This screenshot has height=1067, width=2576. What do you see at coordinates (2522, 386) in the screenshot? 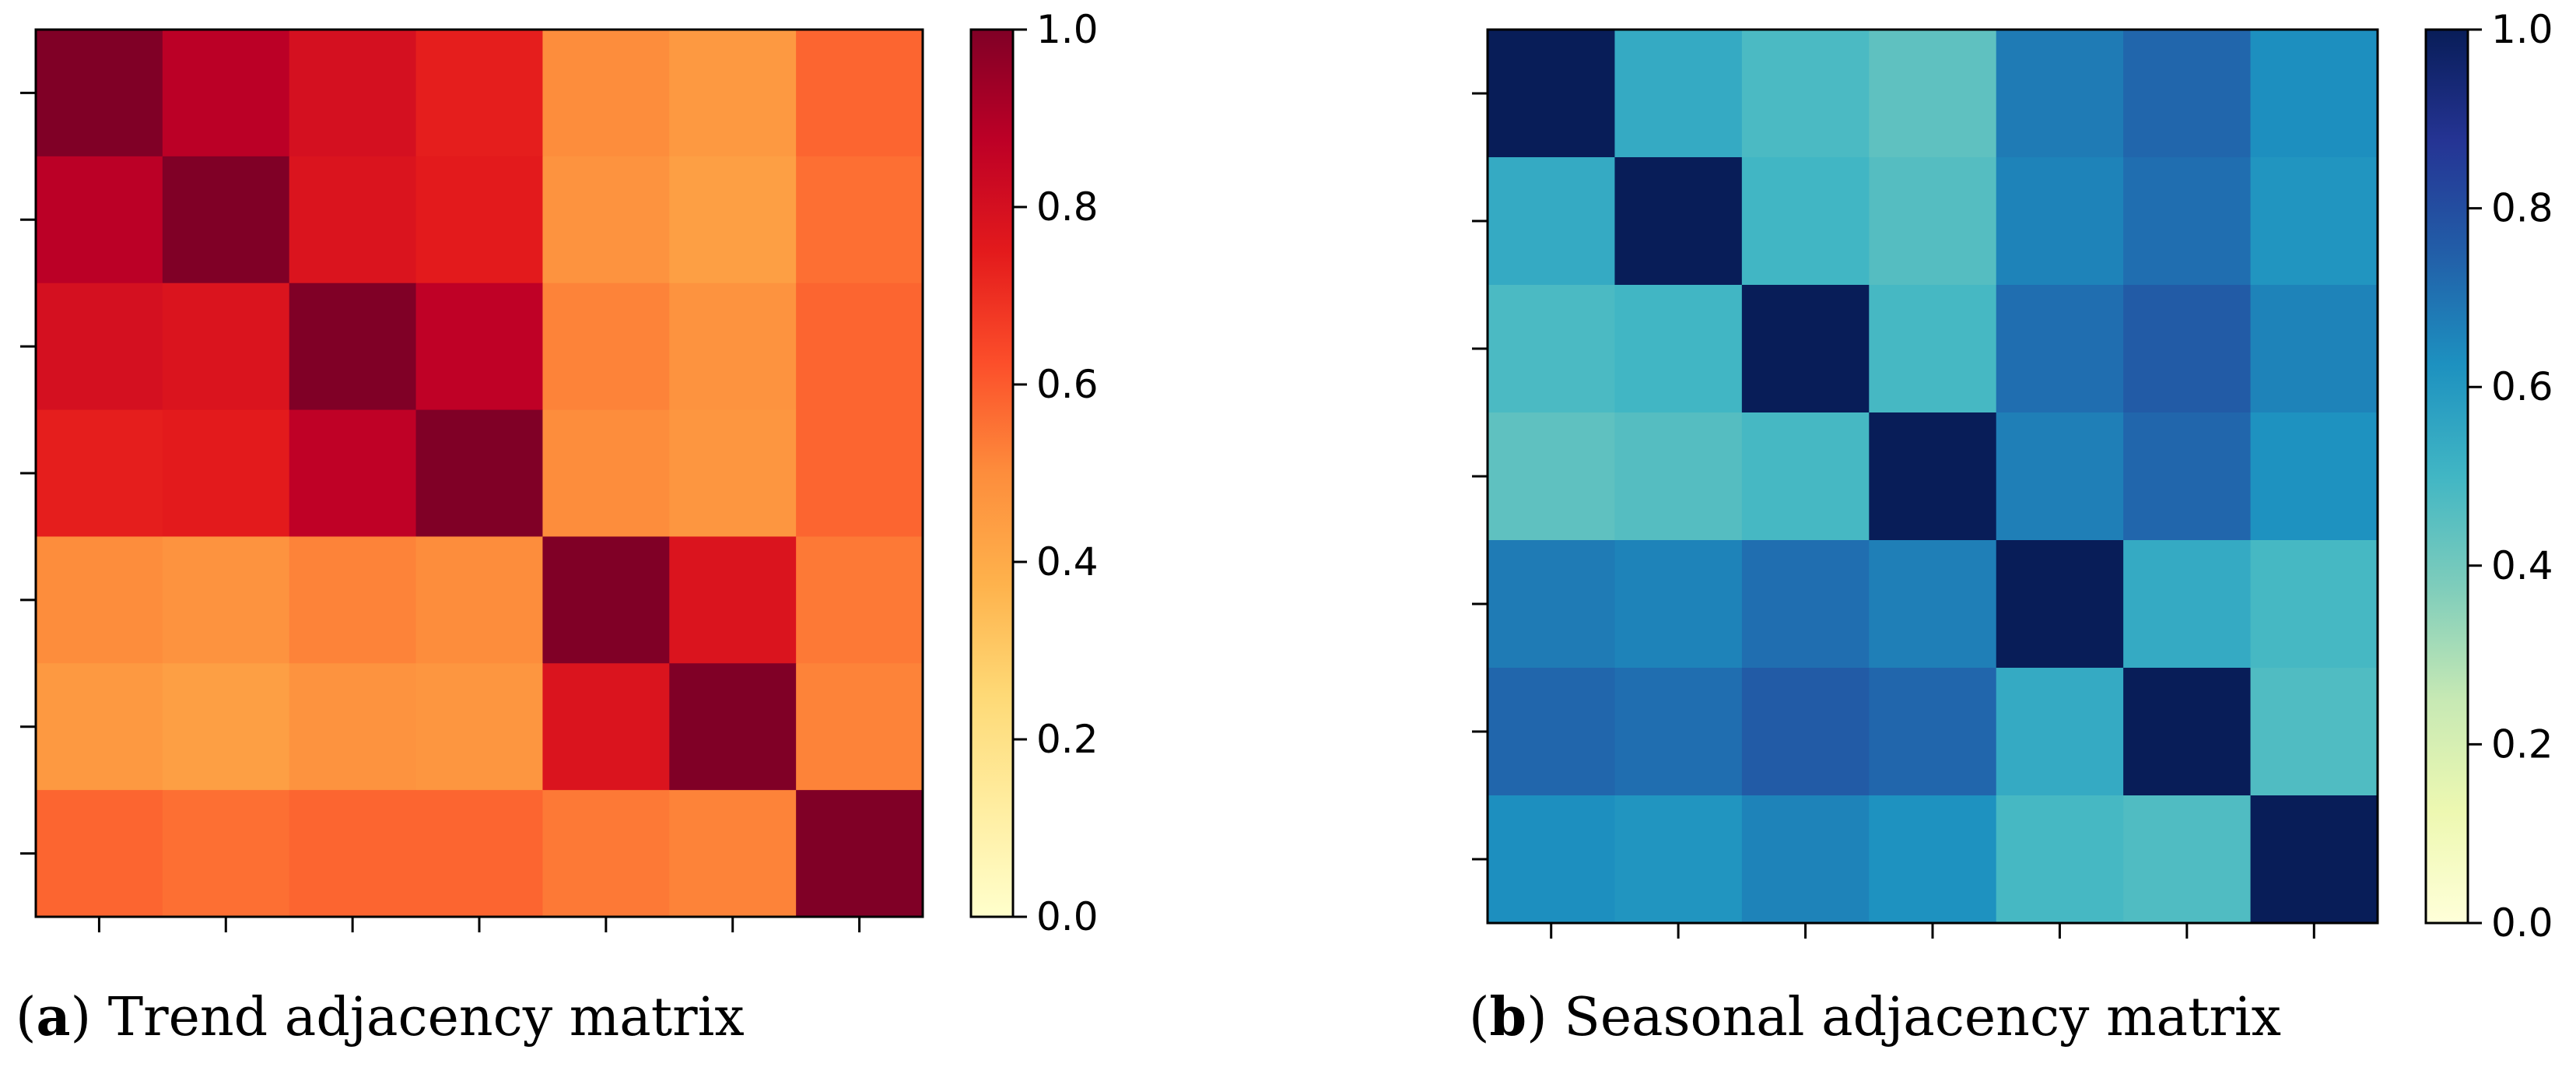
I see `seasonal-colorbar-tick-label: 0.6` at bounding box center [2522, 386].